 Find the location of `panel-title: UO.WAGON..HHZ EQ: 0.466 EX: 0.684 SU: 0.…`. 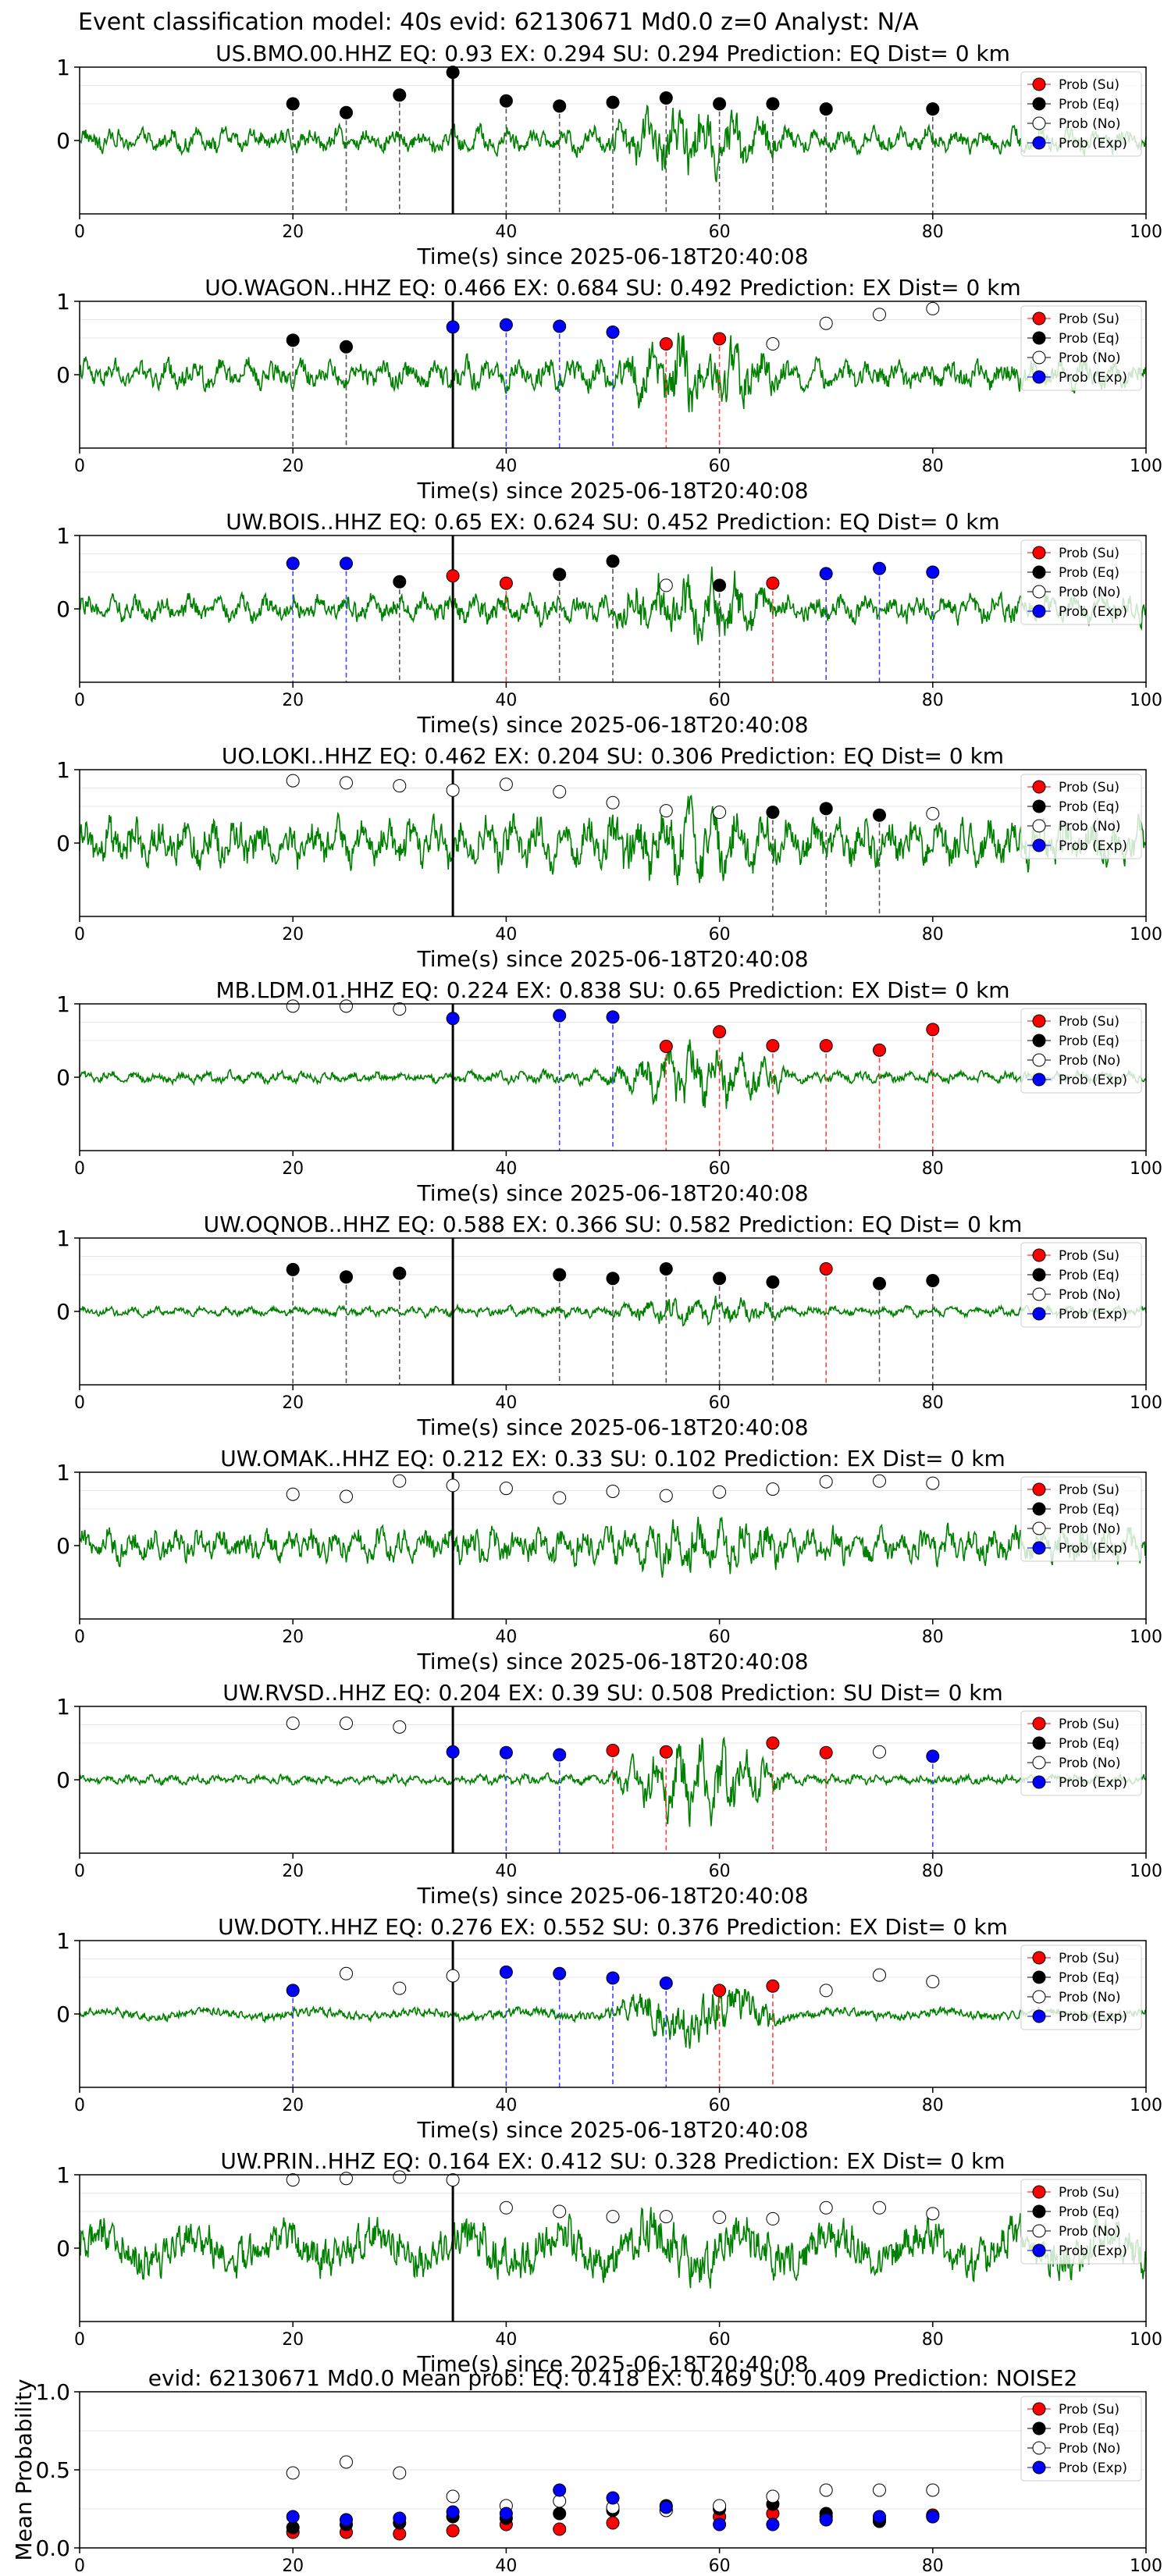

panel-title: UO.WAGON..HHZ EQ: 0.466 EX: 0.684 SU: 0.… is located at coordinates (613, 288).